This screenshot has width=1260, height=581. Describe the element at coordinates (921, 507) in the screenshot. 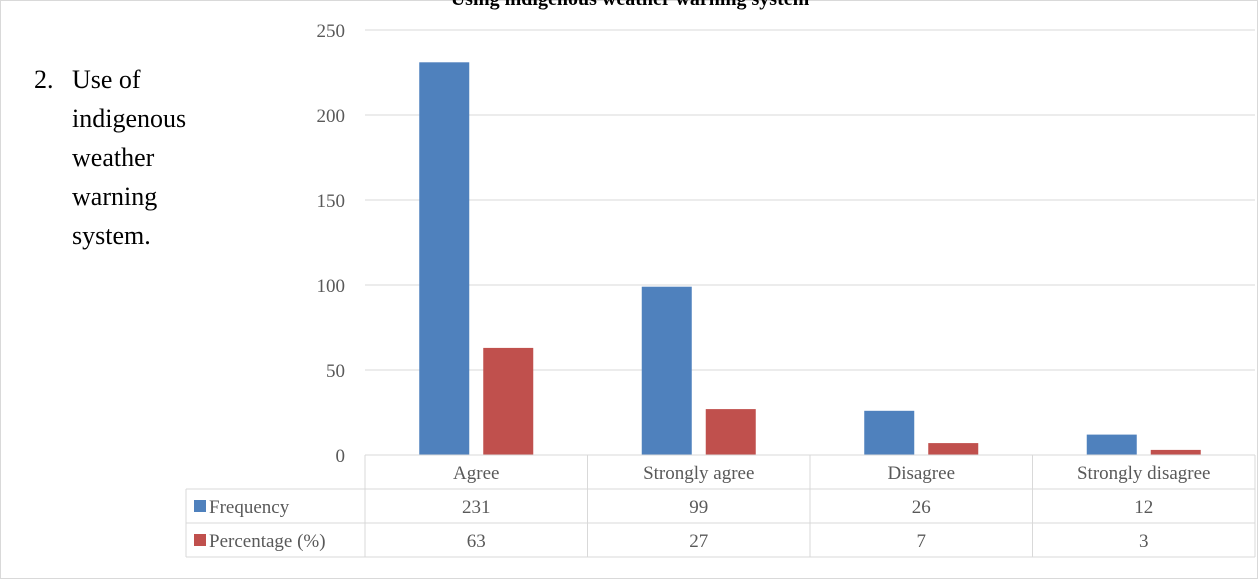

I see `table-value: 26` at that location.